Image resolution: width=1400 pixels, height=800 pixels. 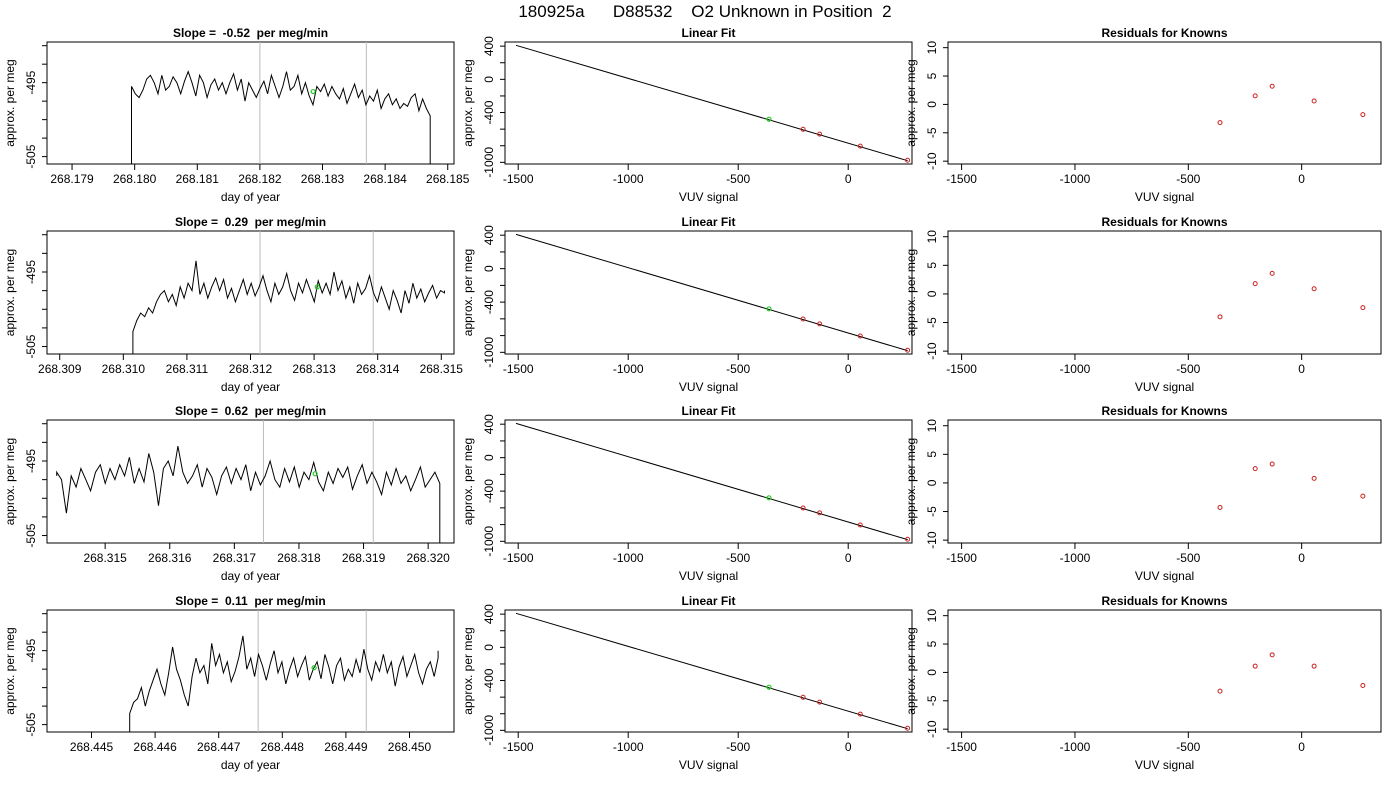 I want to click on x-tick-label: 268.182, so click(x=260, y=179).